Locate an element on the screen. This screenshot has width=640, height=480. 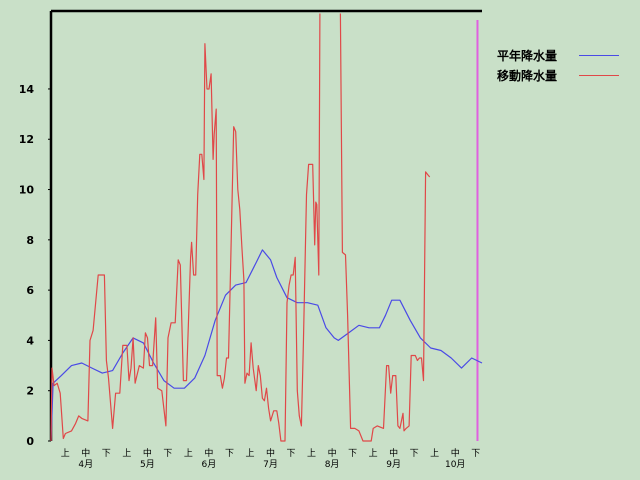
x-month-label: 8月 is located at coordinates (332, 464).